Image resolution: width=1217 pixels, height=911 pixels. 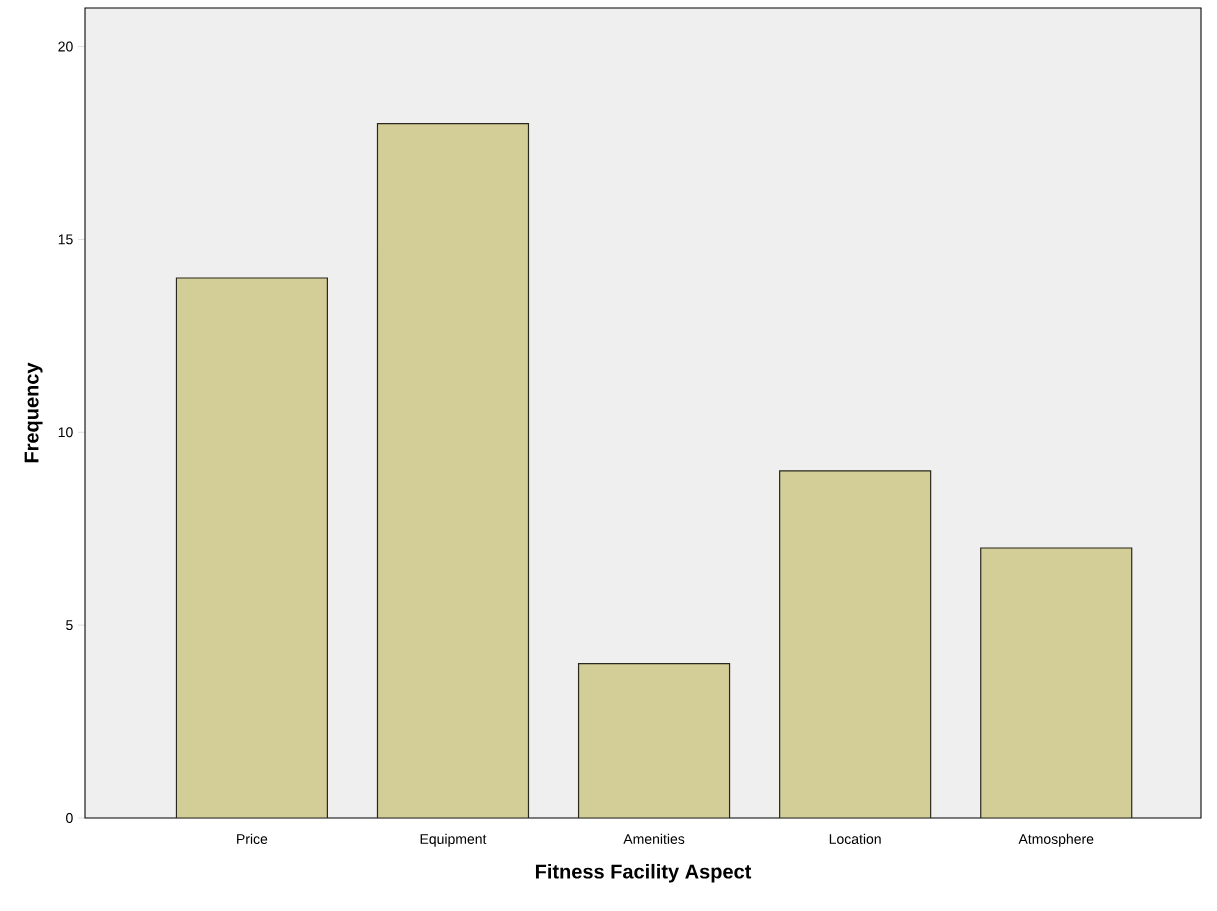 I want to click on x-tick-label: Atmosphere, so click(x=1056, y=840).